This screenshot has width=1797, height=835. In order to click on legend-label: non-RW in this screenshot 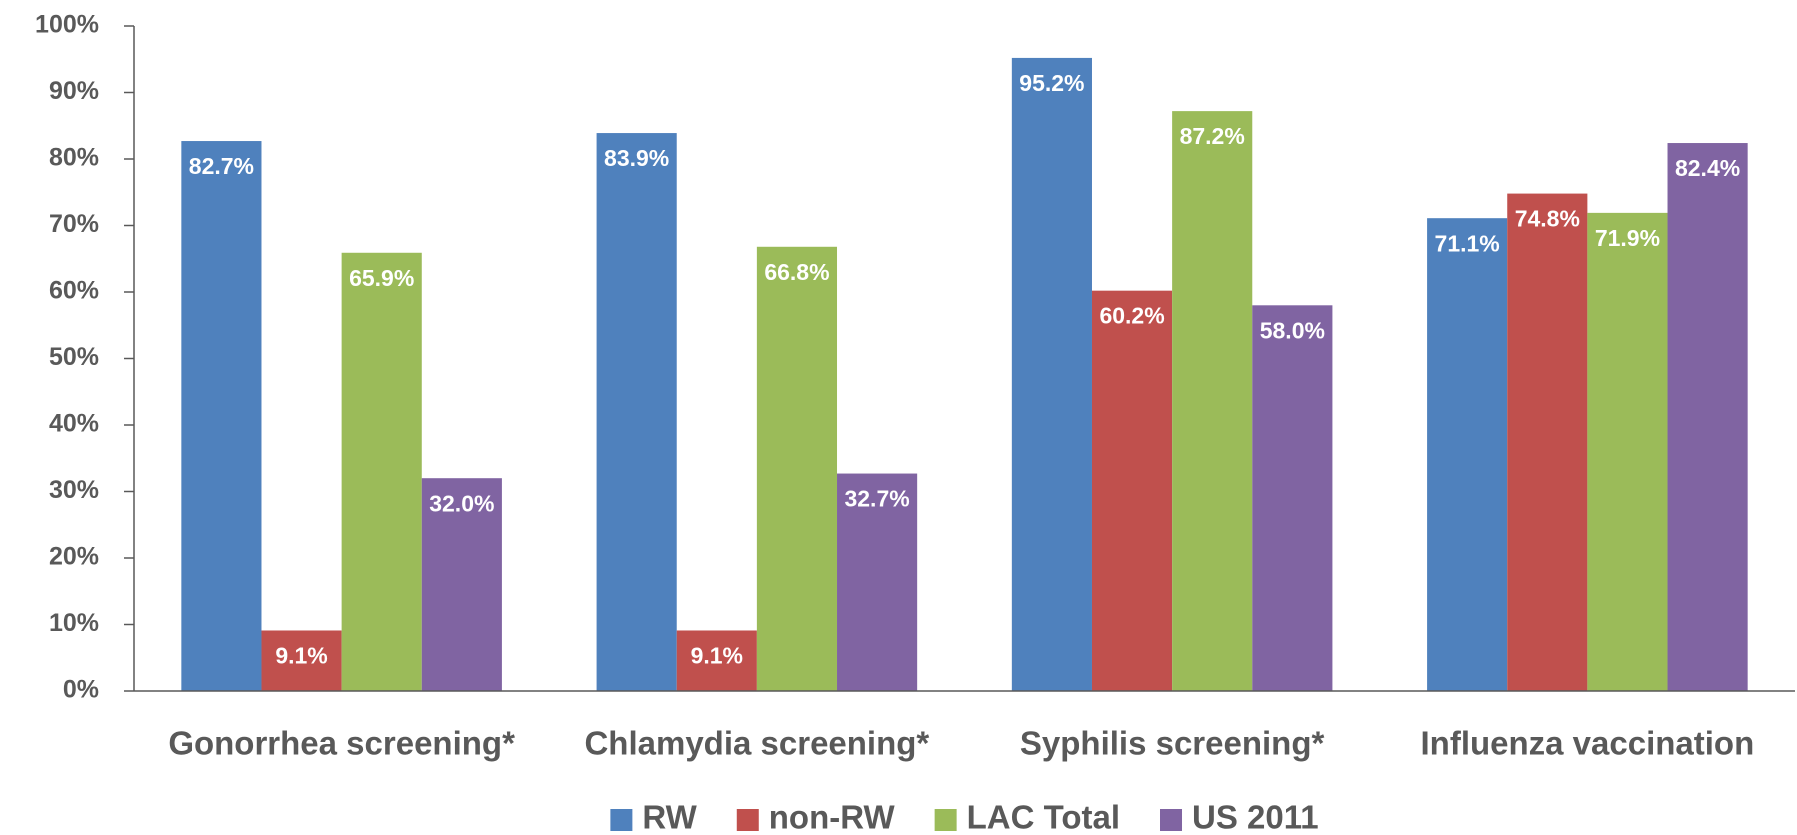, I will do `click(832, 817)`.